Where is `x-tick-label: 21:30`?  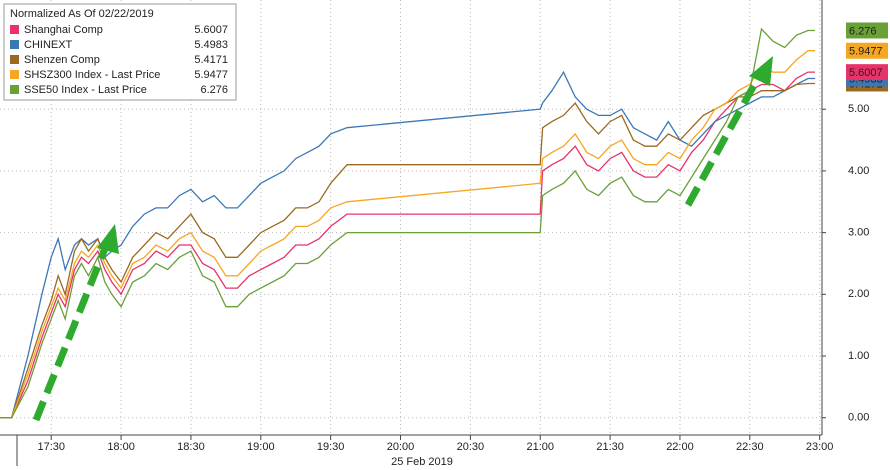 x-tick-label: 21:30 is located at coordinates (610, 447).